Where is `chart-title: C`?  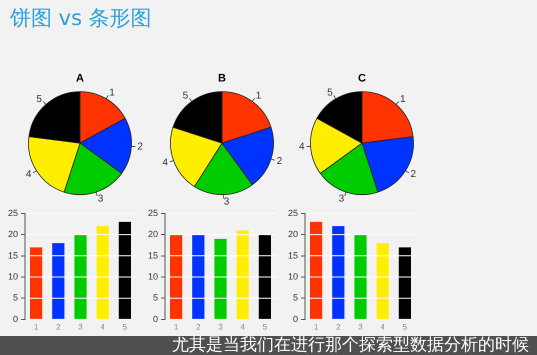
chart-title: C is located at coordinates (362, 78).